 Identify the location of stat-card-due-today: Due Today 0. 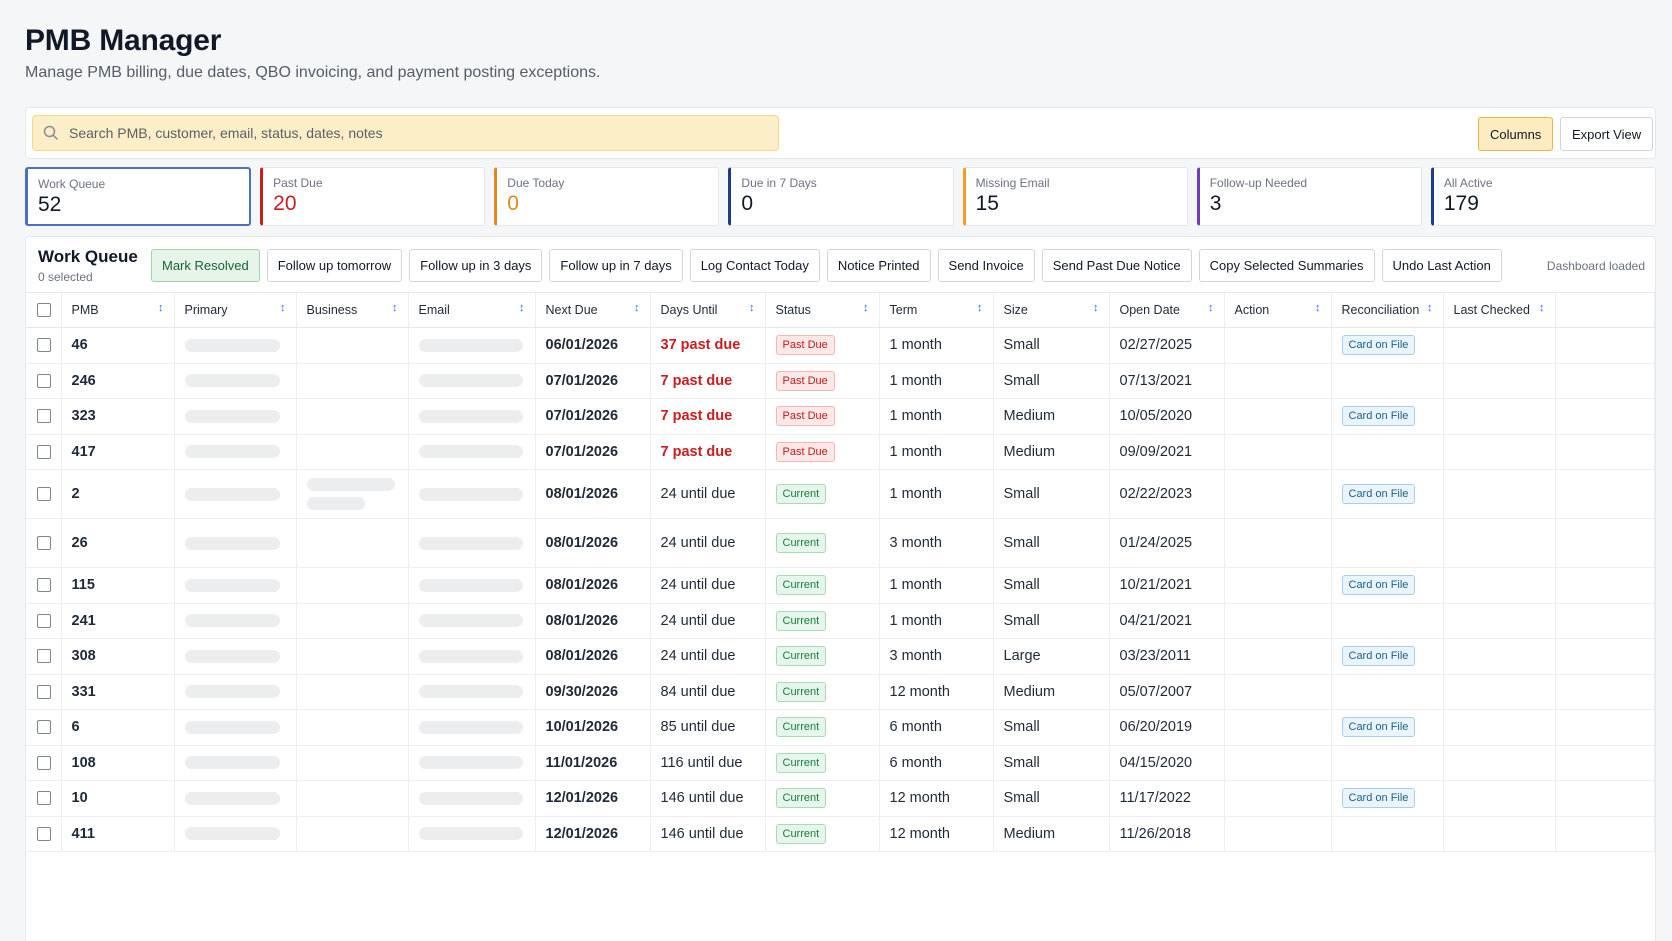
(607, 196).